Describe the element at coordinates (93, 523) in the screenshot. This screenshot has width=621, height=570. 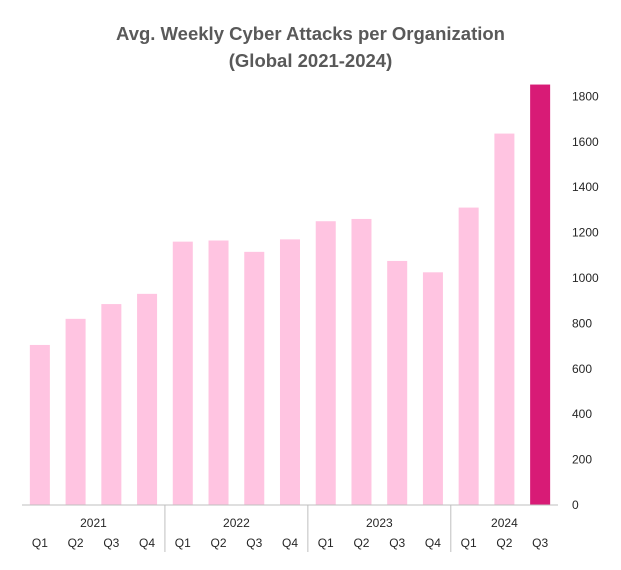
I see `year-label-2021: 2021` at that location.